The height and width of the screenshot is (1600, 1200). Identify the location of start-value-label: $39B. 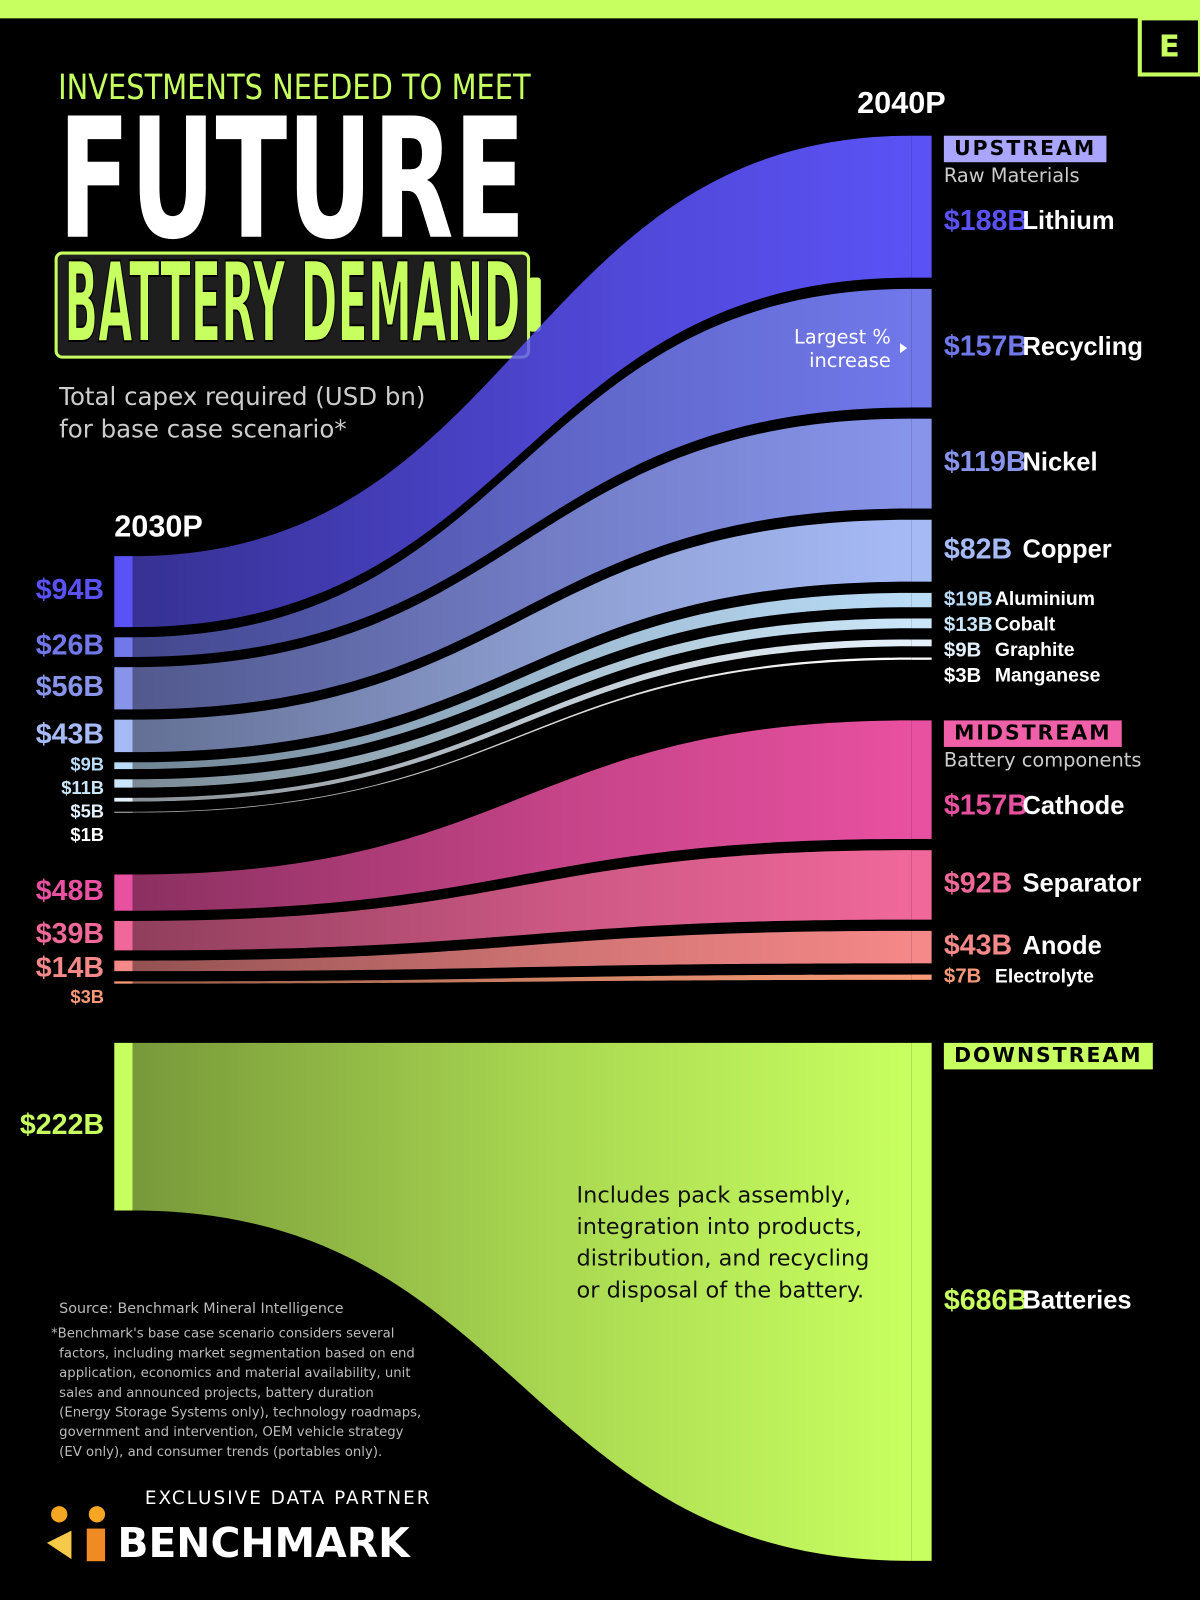
(70, 934).